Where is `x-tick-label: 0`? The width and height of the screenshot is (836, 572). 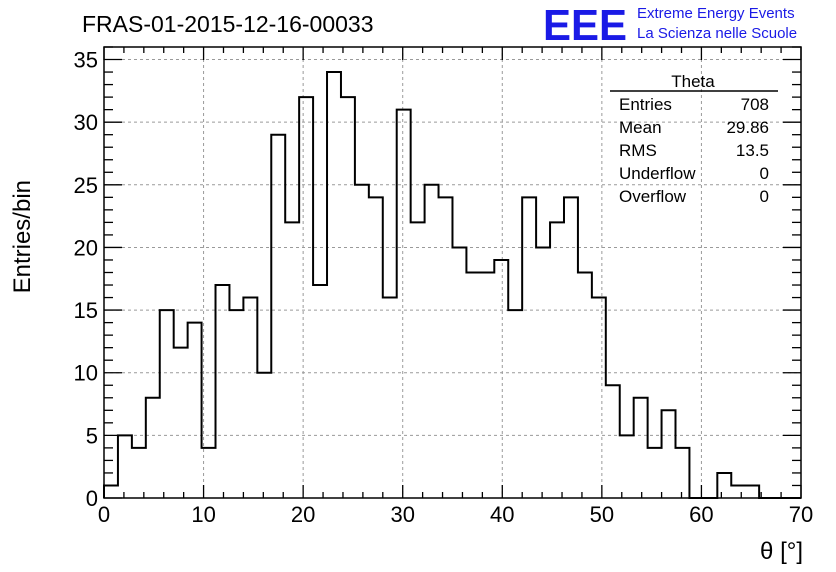 x-tick-label: 0 is located at coordinates (104, 514).